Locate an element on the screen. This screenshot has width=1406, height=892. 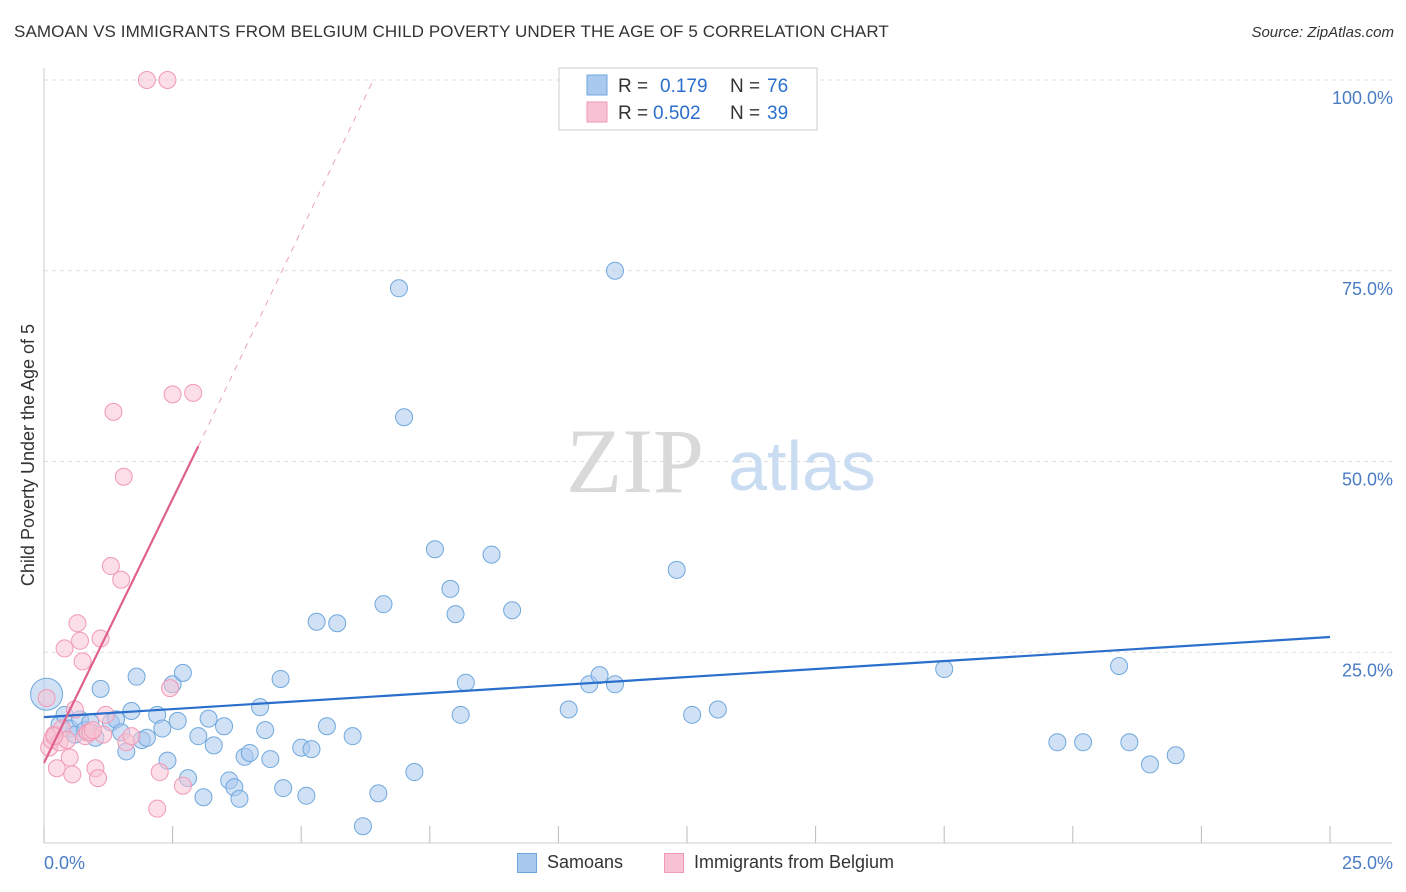
legend-swatch-belgium-bottom is located at coordinates (674, 862).